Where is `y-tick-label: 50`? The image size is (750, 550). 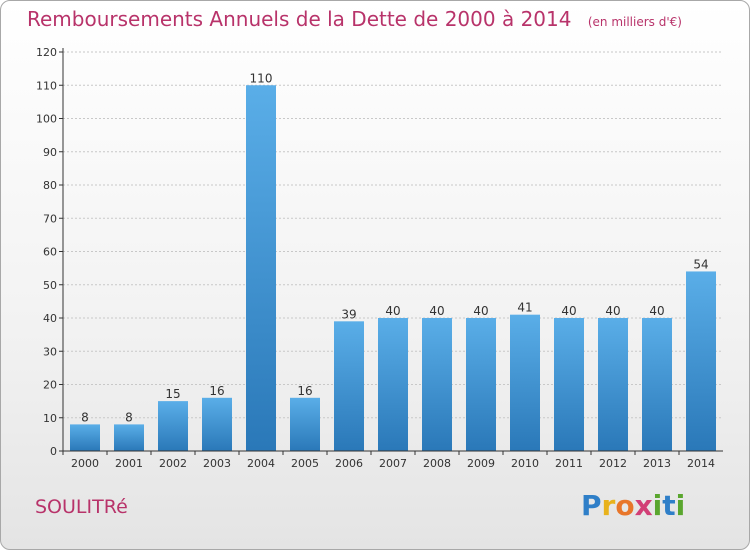 y-tick-label: 50 is located at coordinates (50, 285).